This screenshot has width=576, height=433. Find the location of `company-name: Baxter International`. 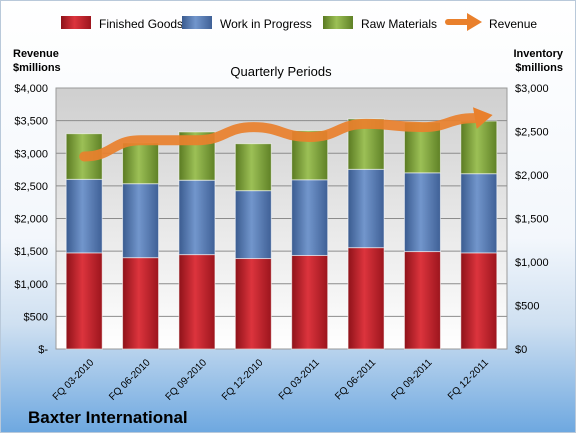

company-name: Baxter International is located at coordinates (108, 417).